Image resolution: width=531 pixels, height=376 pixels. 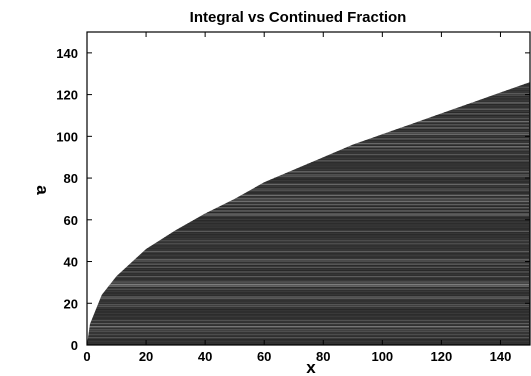 What do you see at coordinates (71, 220) in the screenshot?
I see `y-tick-label: 60` at bounding box center [71, 220].